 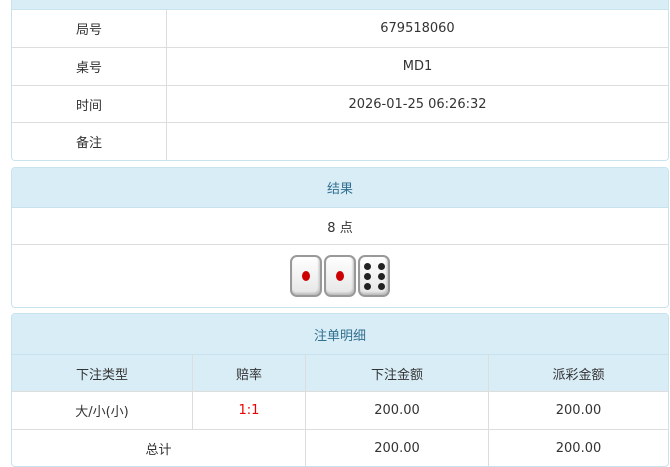 I want to click on bet-type: 大/小(小), so click(x=102, y=410).